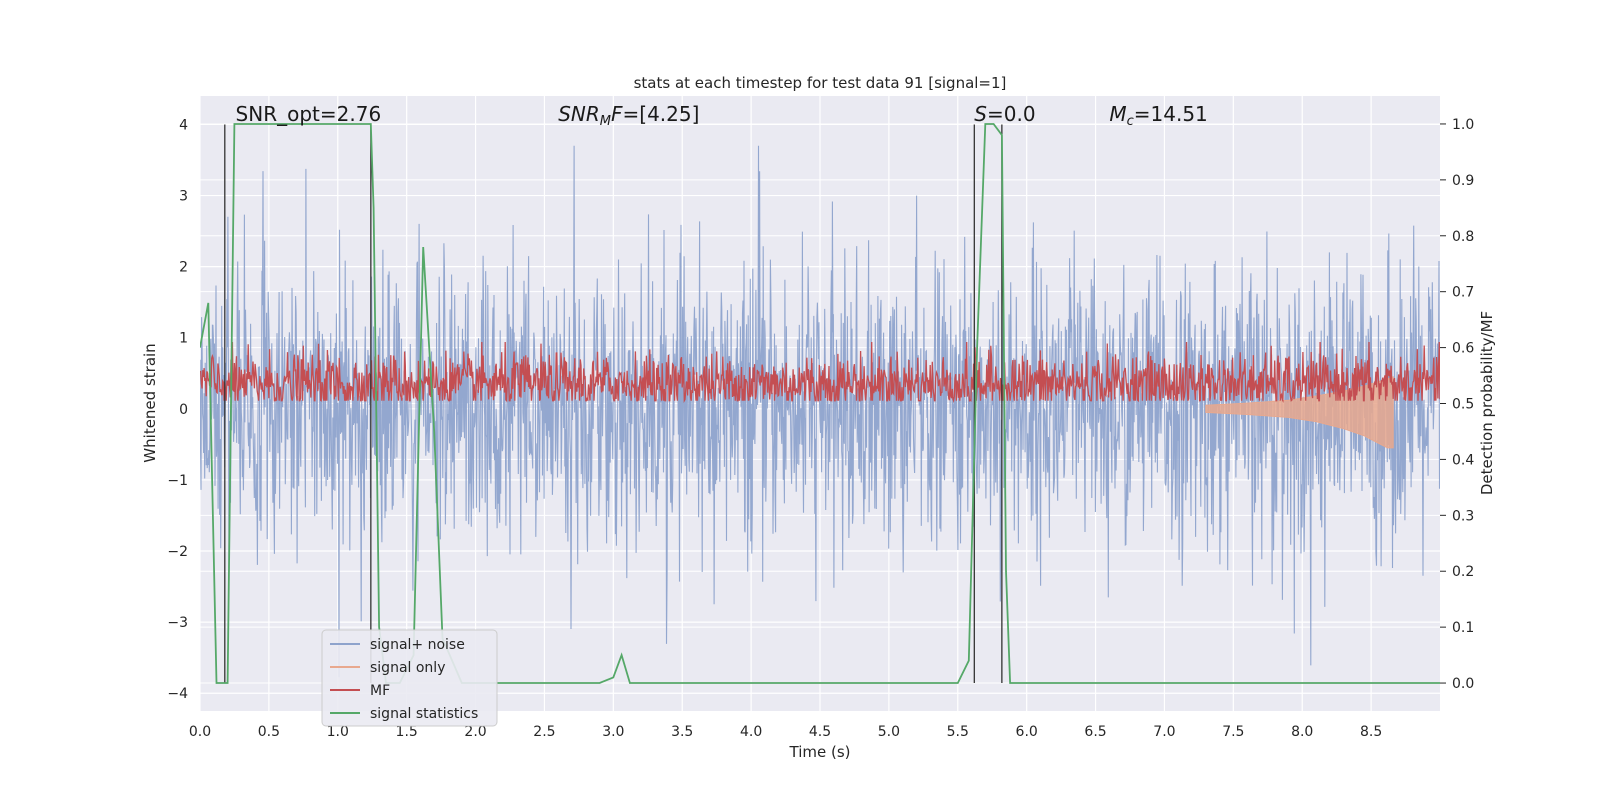  Describe the element at coordinates (338, 732) in the screenshot. I see `x-tick-label: 1.0` at that location.